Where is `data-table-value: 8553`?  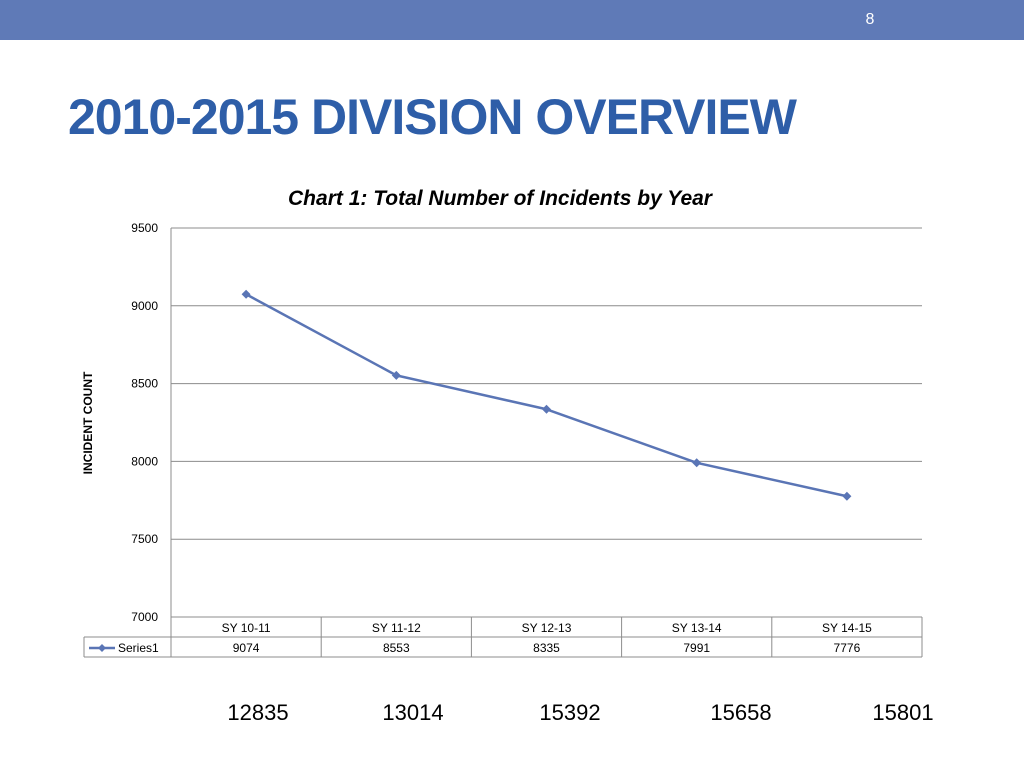
data-table-value: 8553 is located at coordinates (396, 648).